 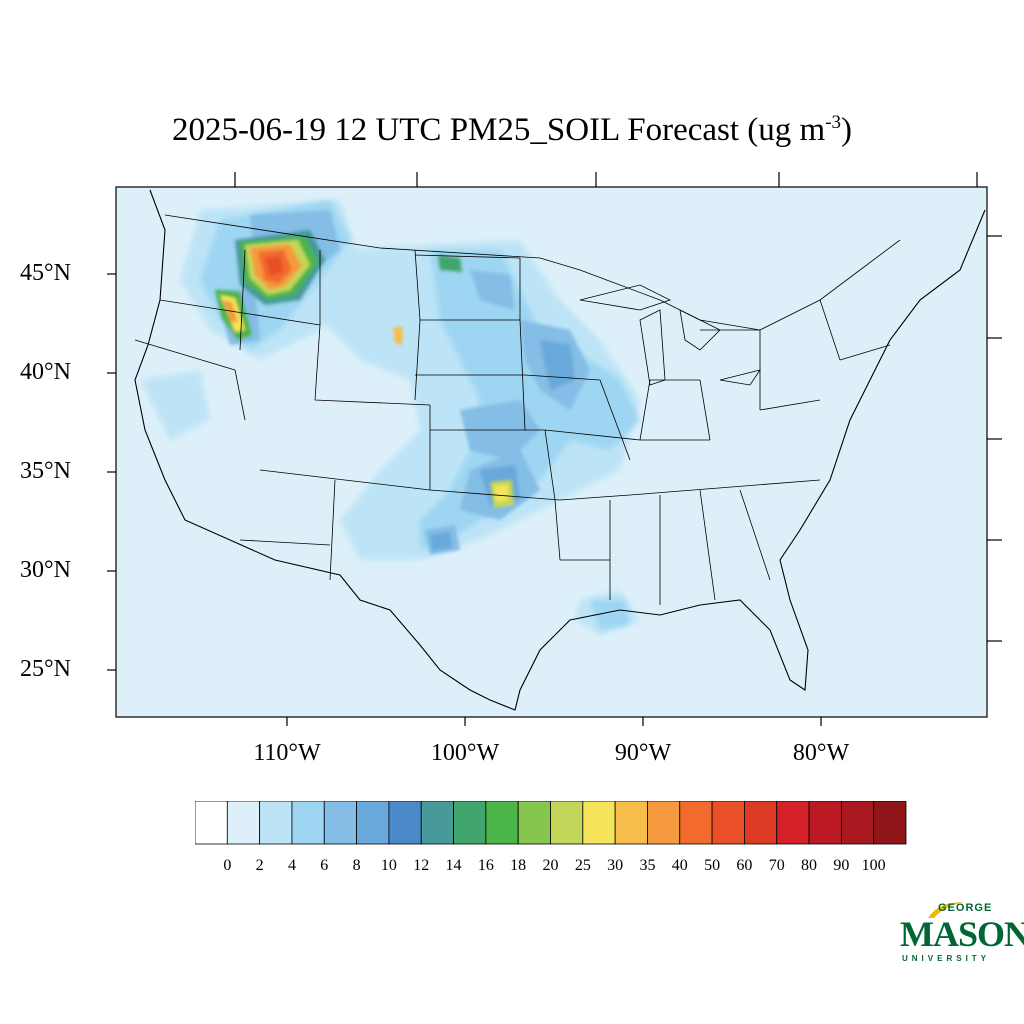 I want to click on colorbar, so click(x=551, y=823).